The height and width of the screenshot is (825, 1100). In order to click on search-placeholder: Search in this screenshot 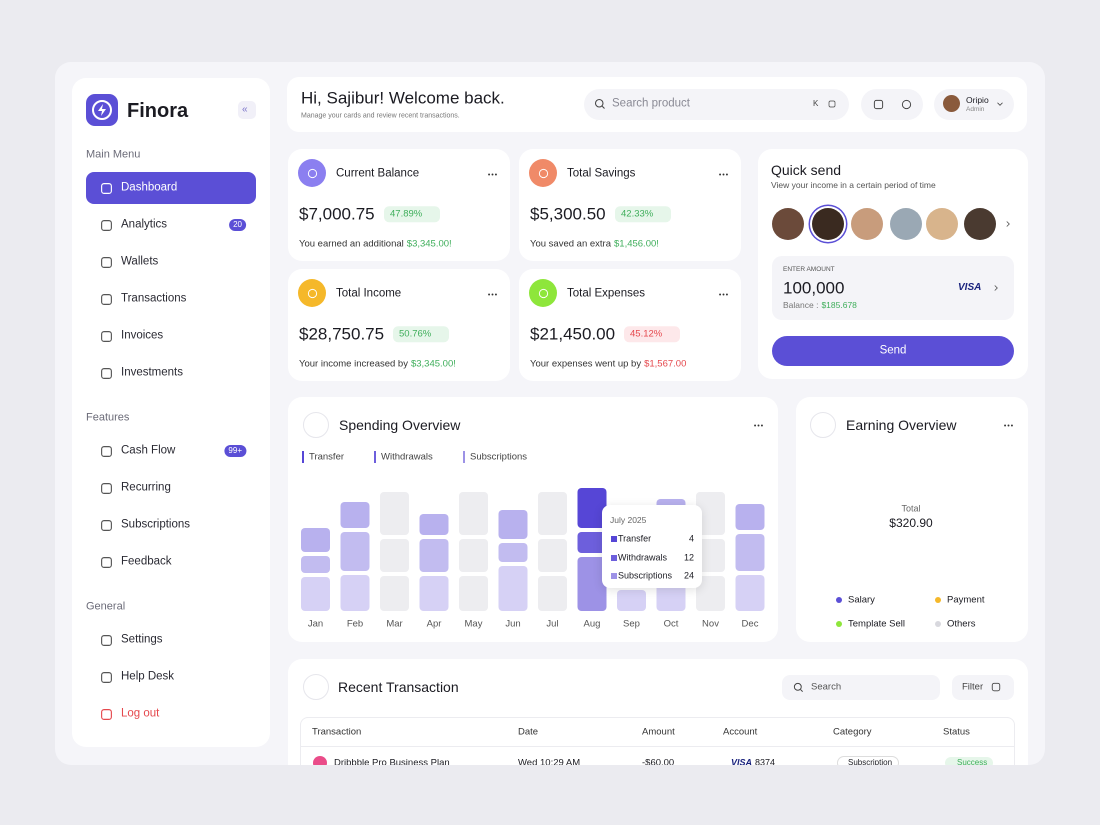, I will do `click(826, 687)`.